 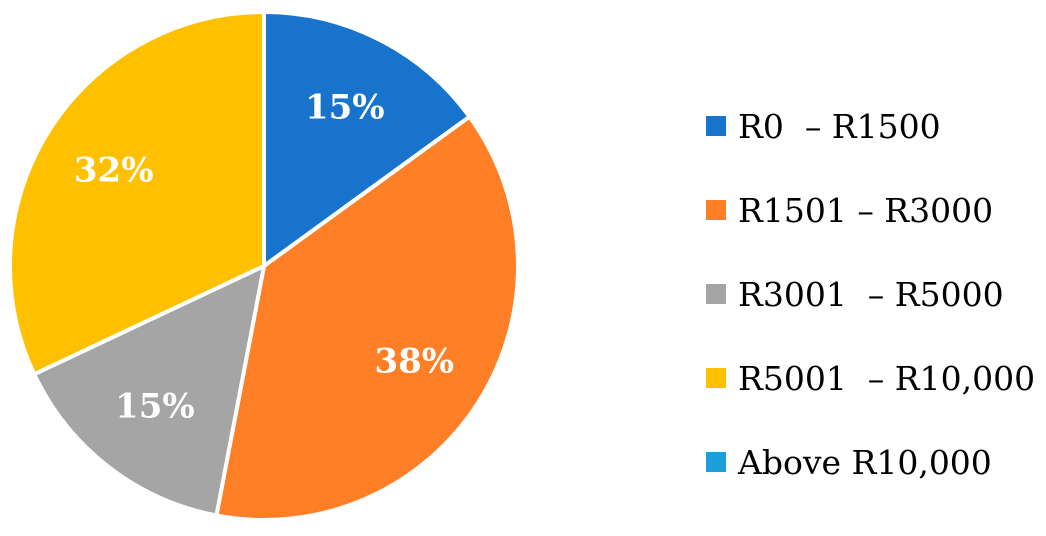 I want to click on data-label-1: 38%, so click(x=414, y=361).